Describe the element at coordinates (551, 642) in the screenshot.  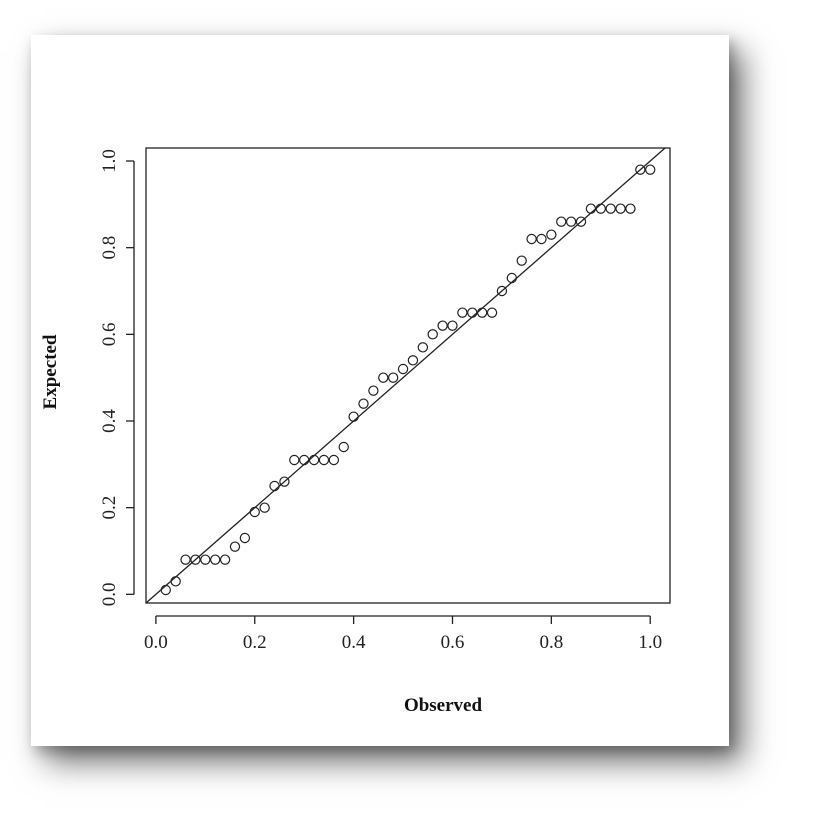
I see `x-tick-label: 0.8` at that location.